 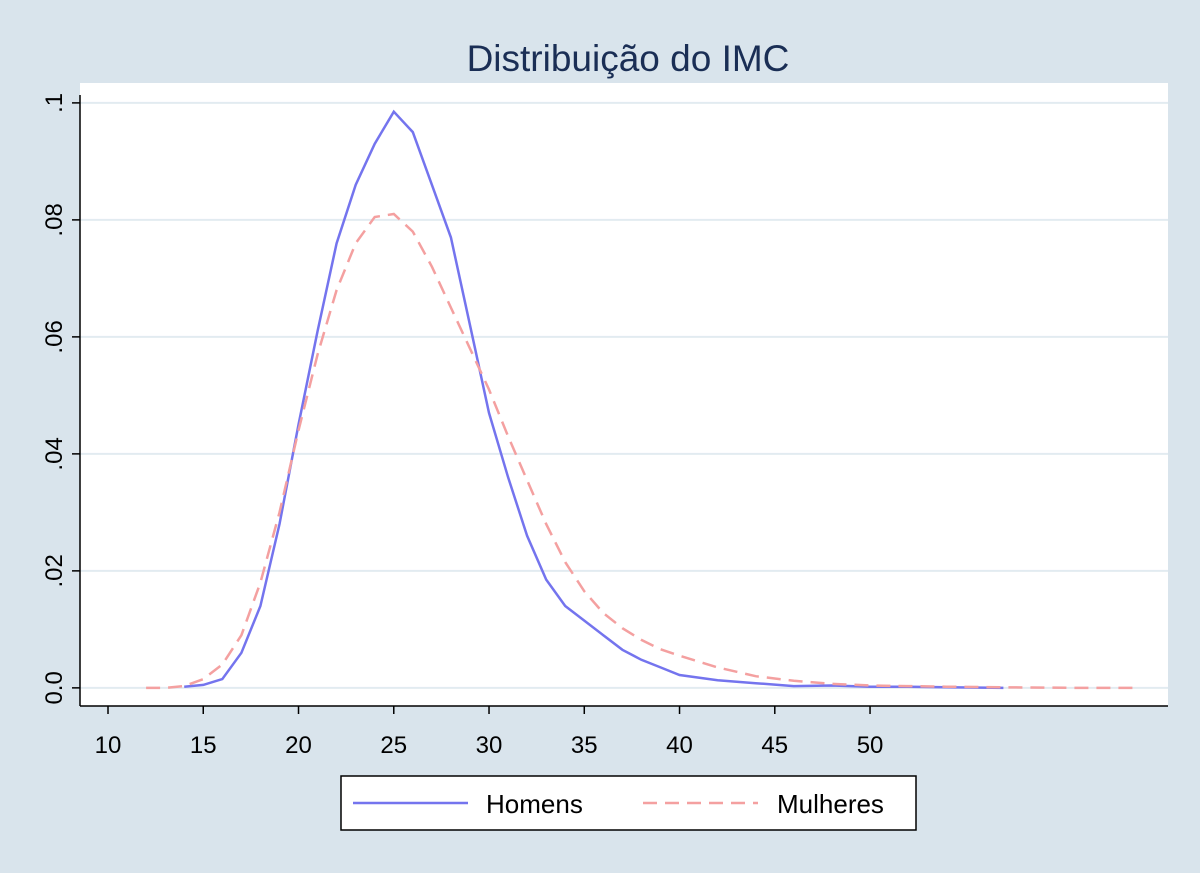 I want to click on chart-title: Distribuição do IMC, so click(x=628, y=58).